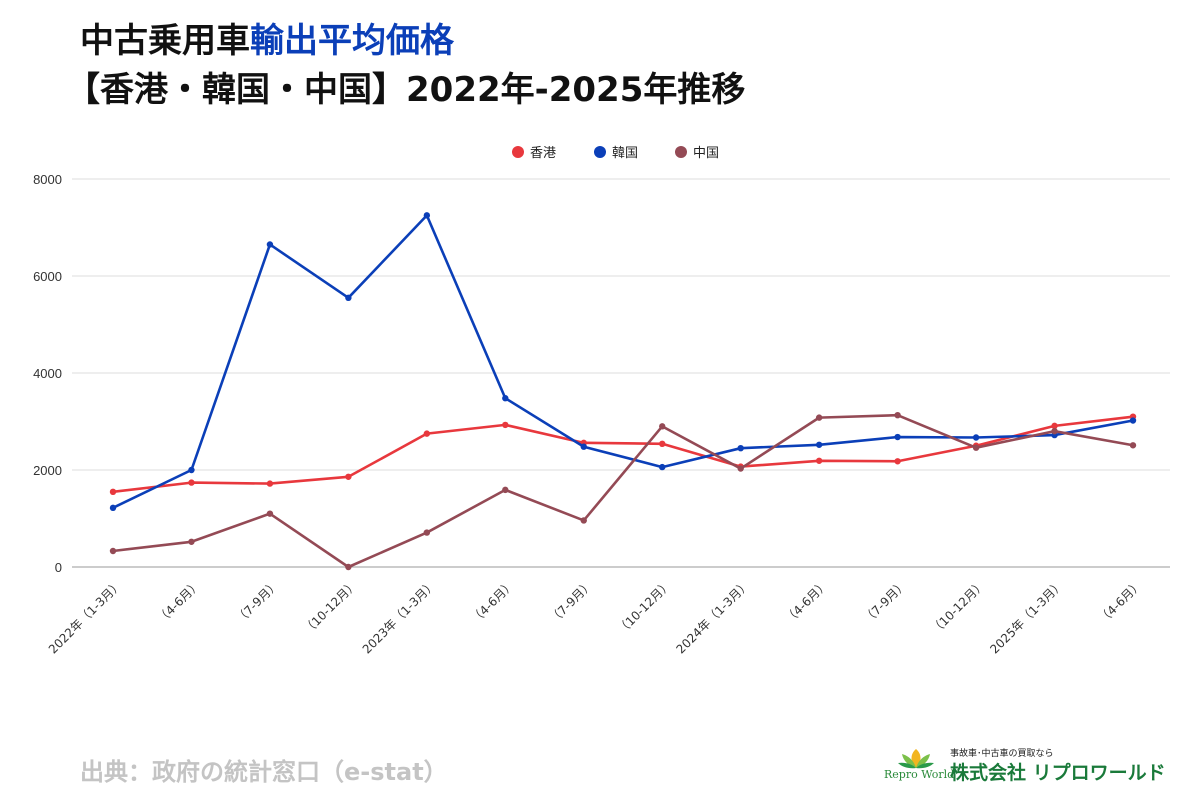  I want to click on y-tick-label: 8000, so click(47, 179).